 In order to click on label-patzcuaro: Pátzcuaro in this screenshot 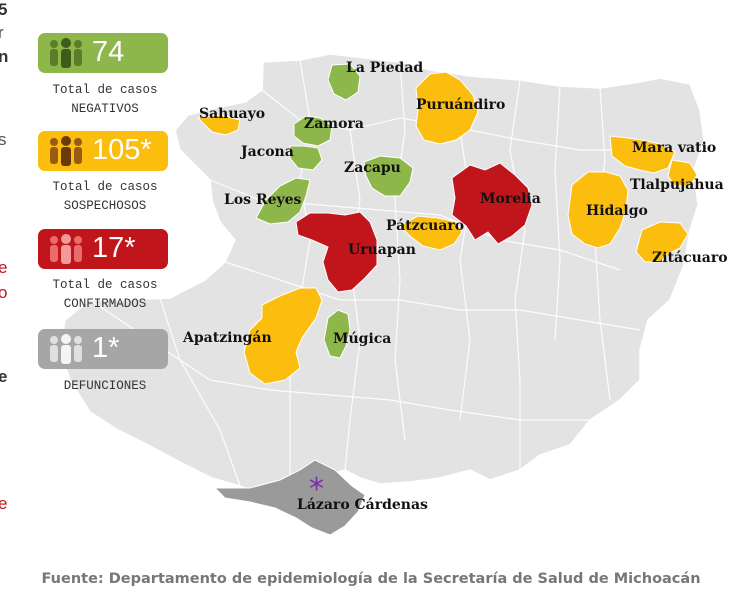, I will do `click(425, 226)`.